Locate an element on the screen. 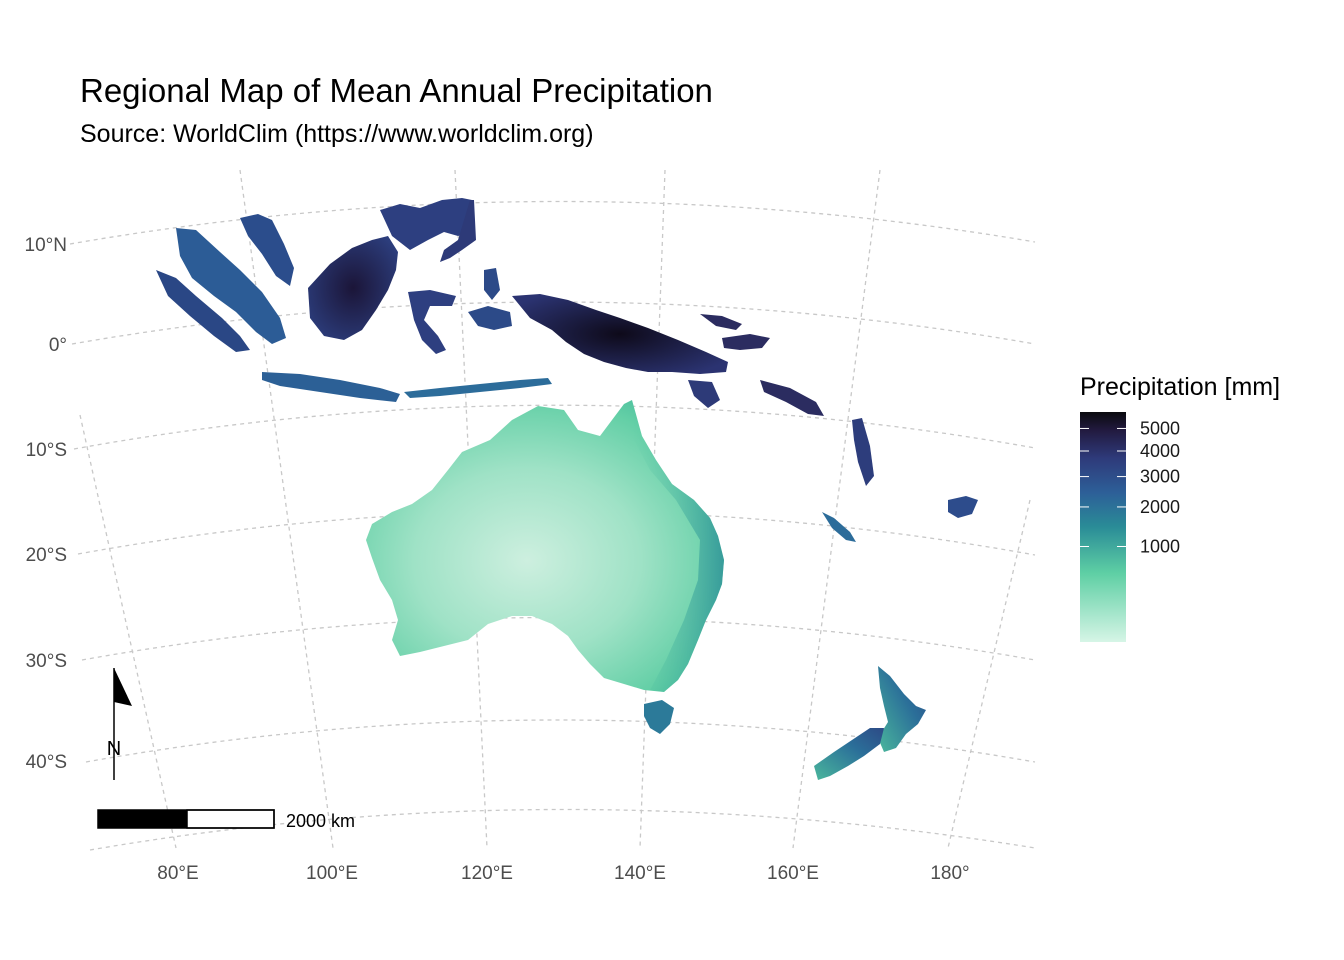 Image resolution: width=1344 pixels, height=960 pixels. lesser-sunda is located at coordinates (478, 388).